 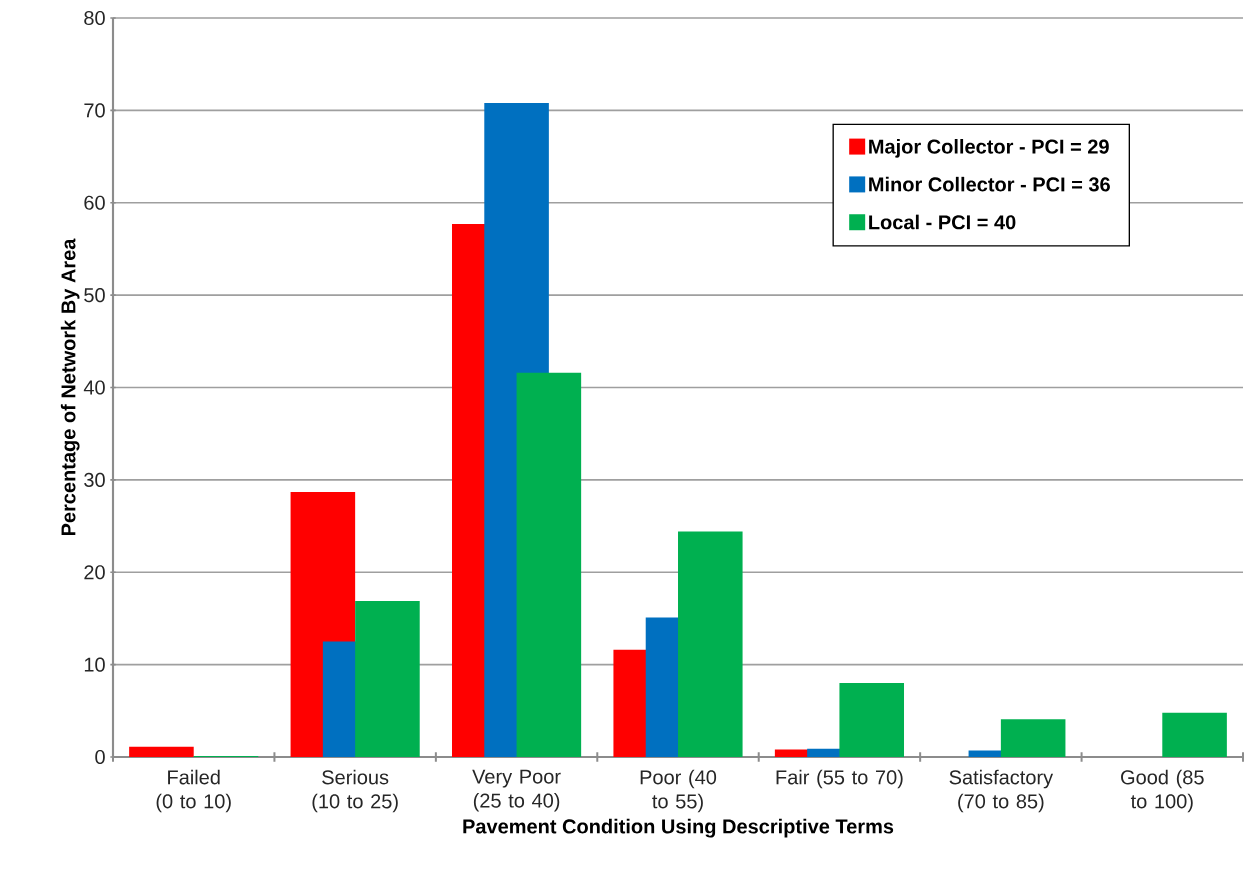 I want to click on y-tick-label: 50, so click(x=94, y=295).